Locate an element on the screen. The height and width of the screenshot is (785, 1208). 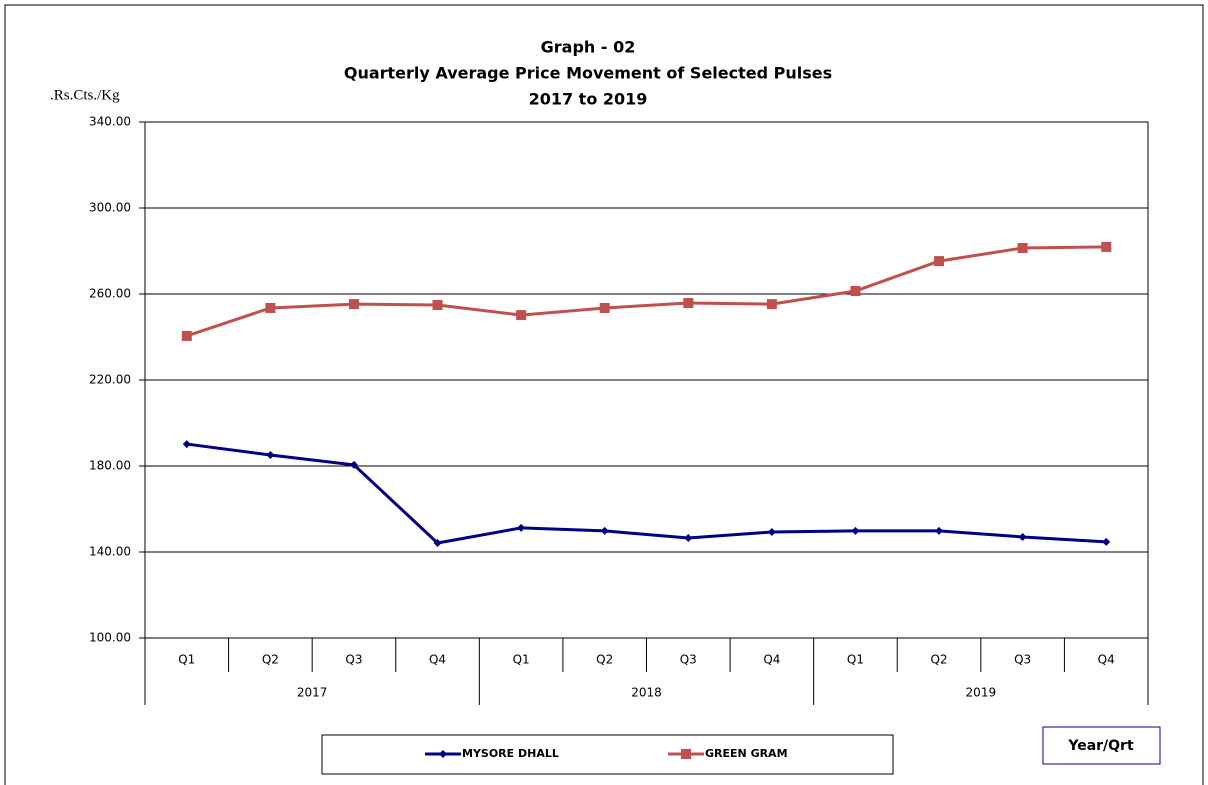
y-tick-label: 220.00 is located at coordinates (110, 380).